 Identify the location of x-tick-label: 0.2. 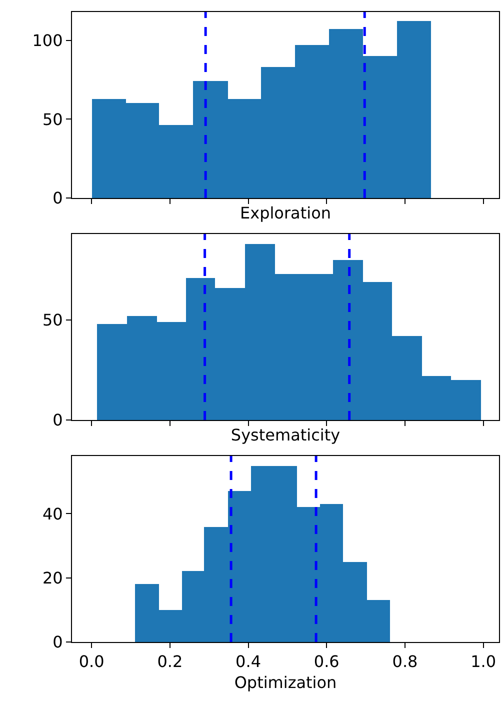
(170, 662).